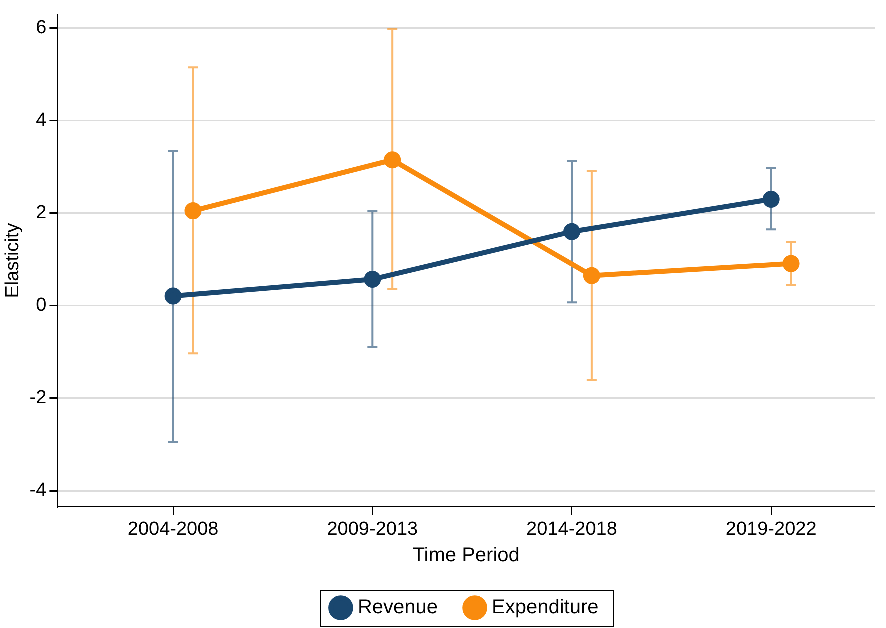 The height and width of the screenshot is (628, 886). I want to click on y-axis-title: Elasticity, so click(13, 260).